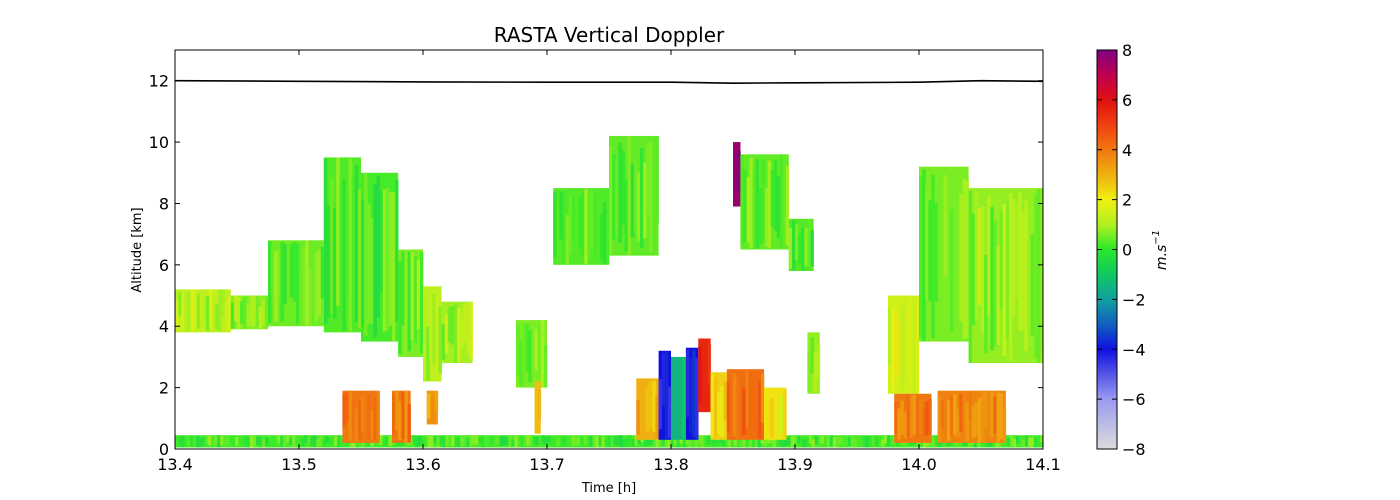 The height and width of the screenshot is (500, 1400). I want to click on colorbar-tick-label: −6, so click(1134, 399).